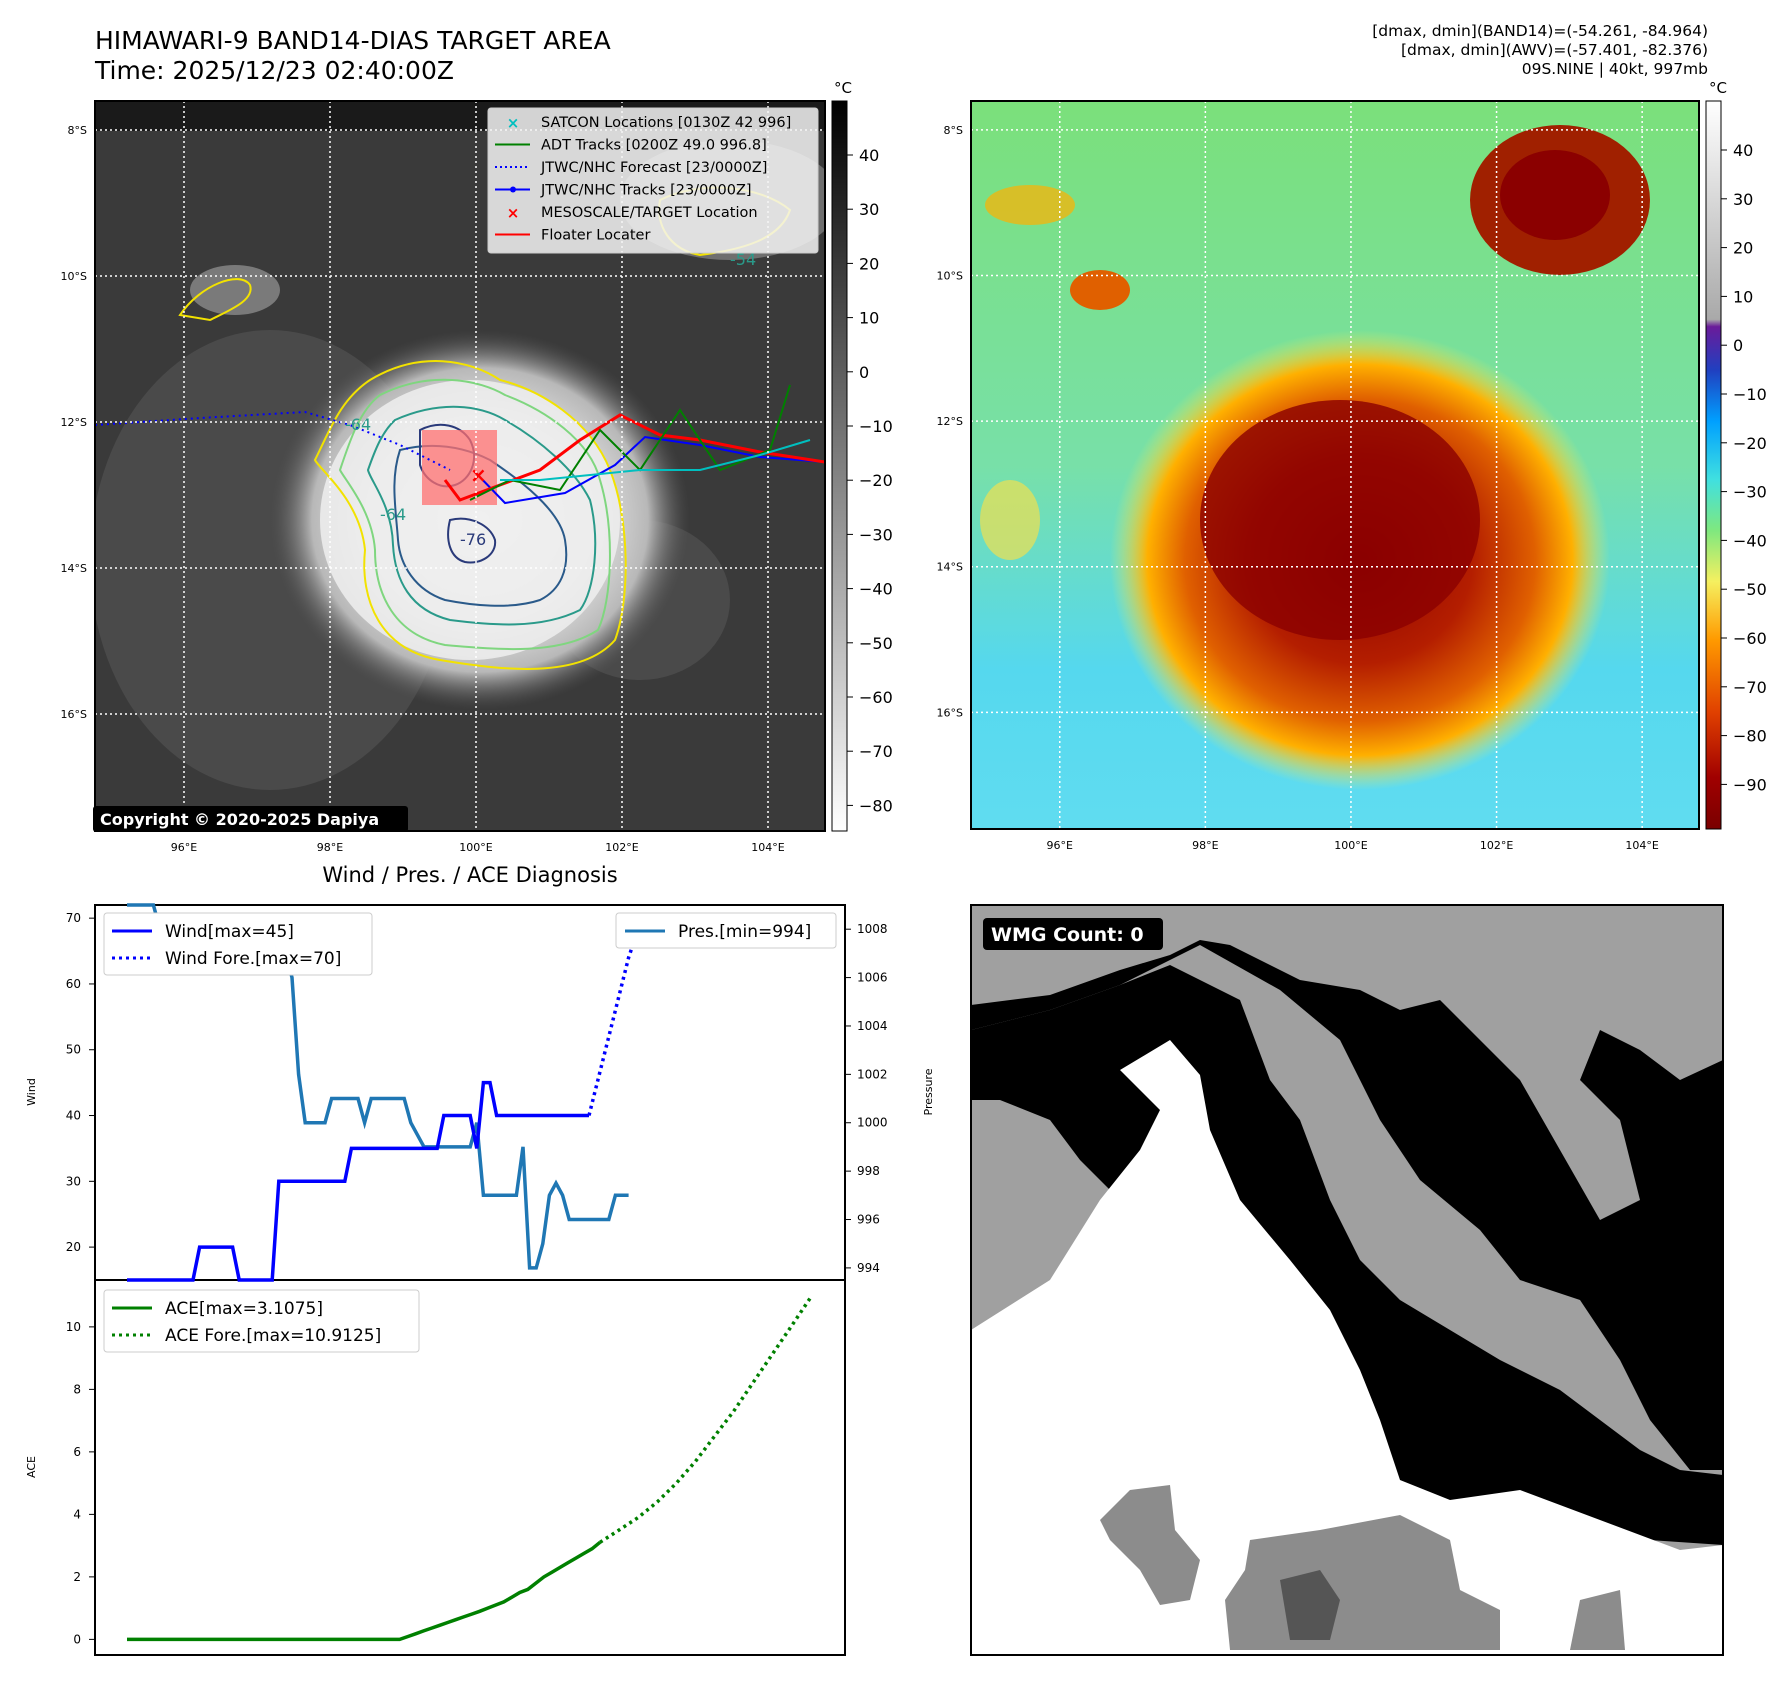  I want to click on ace-axis-label: ACE, so click(31, 1467).